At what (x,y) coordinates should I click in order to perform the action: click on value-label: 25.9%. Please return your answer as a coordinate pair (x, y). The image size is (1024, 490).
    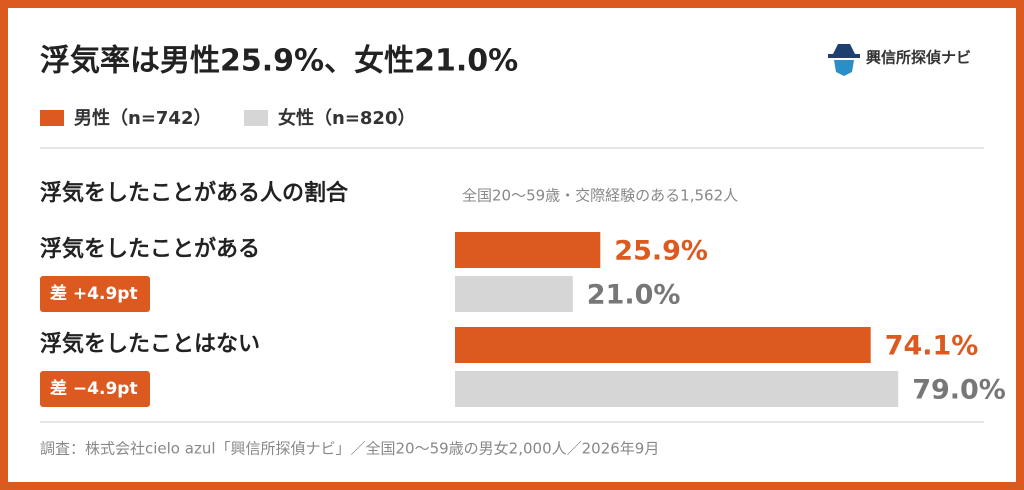
    Looking at the image, I should click on (661, 251).